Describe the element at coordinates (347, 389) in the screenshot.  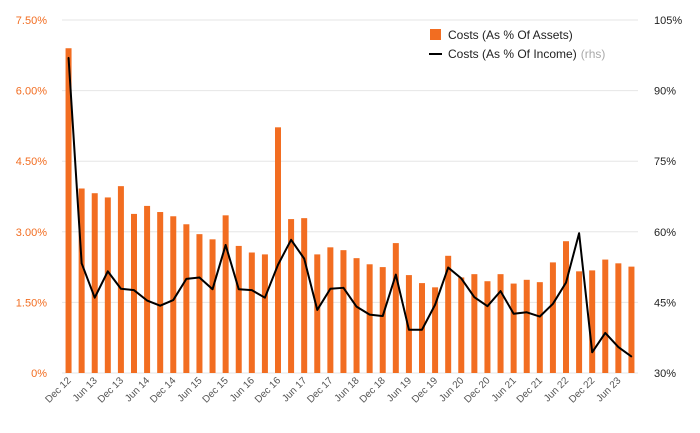
I see `x-tick-label: Jun 18` at that location.